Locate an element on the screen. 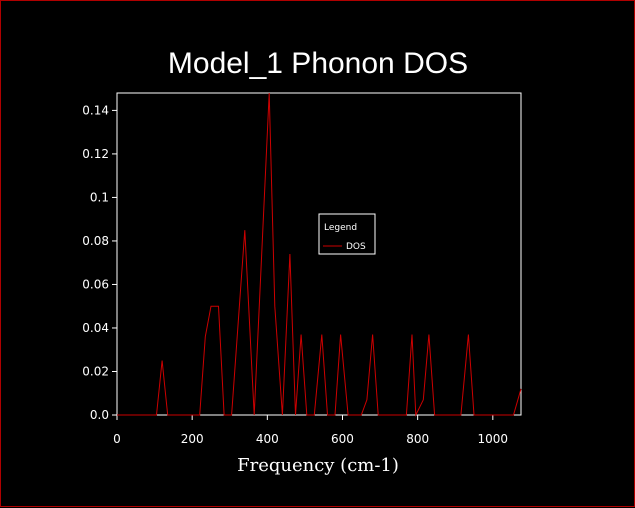  x-tick-label: 400 is located at coordinates (267, 439).